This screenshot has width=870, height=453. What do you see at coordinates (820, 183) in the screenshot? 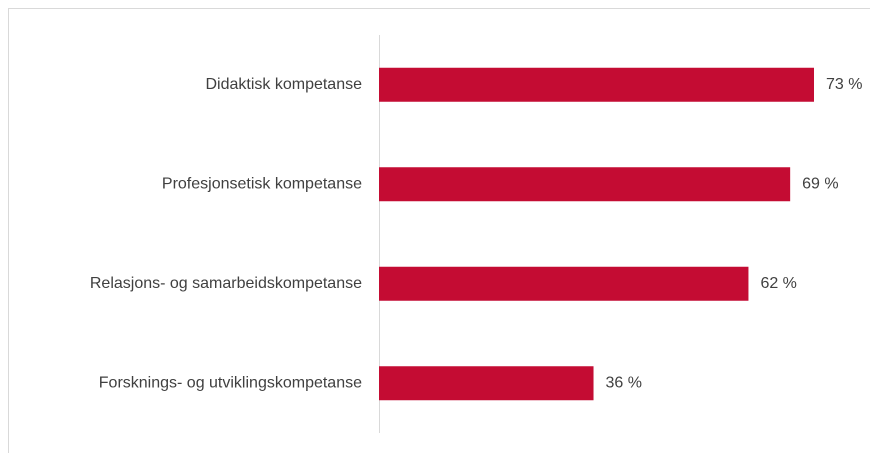
I see `value-label: 69 %` at bounding box center [820, 183].